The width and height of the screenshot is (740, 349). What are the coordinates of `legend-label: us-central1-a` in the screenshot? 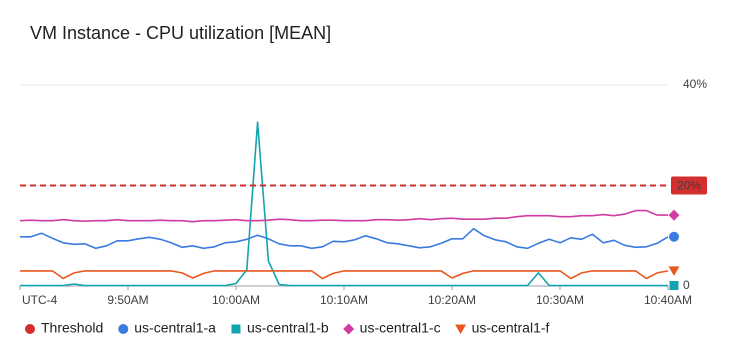 It's located at (175, 328).